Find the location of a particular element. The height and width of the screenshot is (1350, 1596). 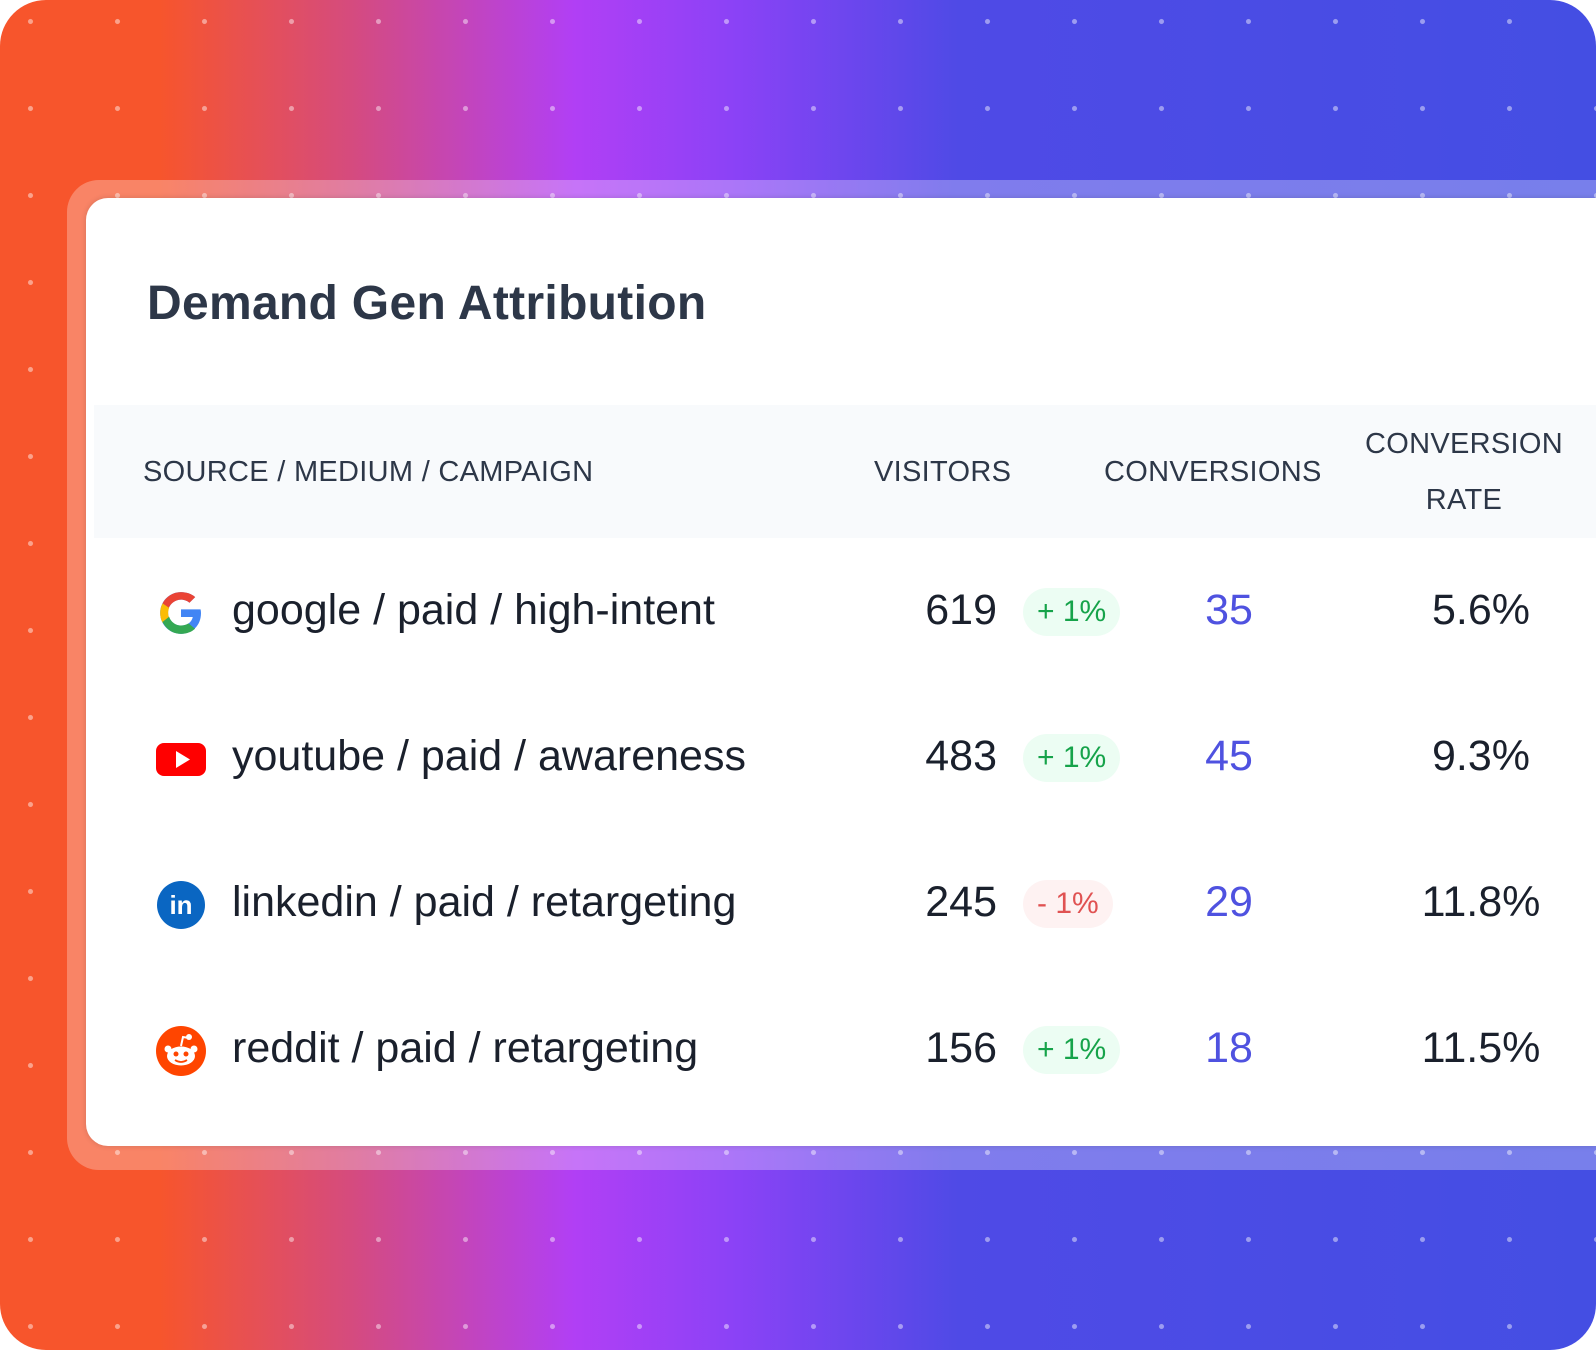

reddit-icon is located at coordinates (181, 1051).